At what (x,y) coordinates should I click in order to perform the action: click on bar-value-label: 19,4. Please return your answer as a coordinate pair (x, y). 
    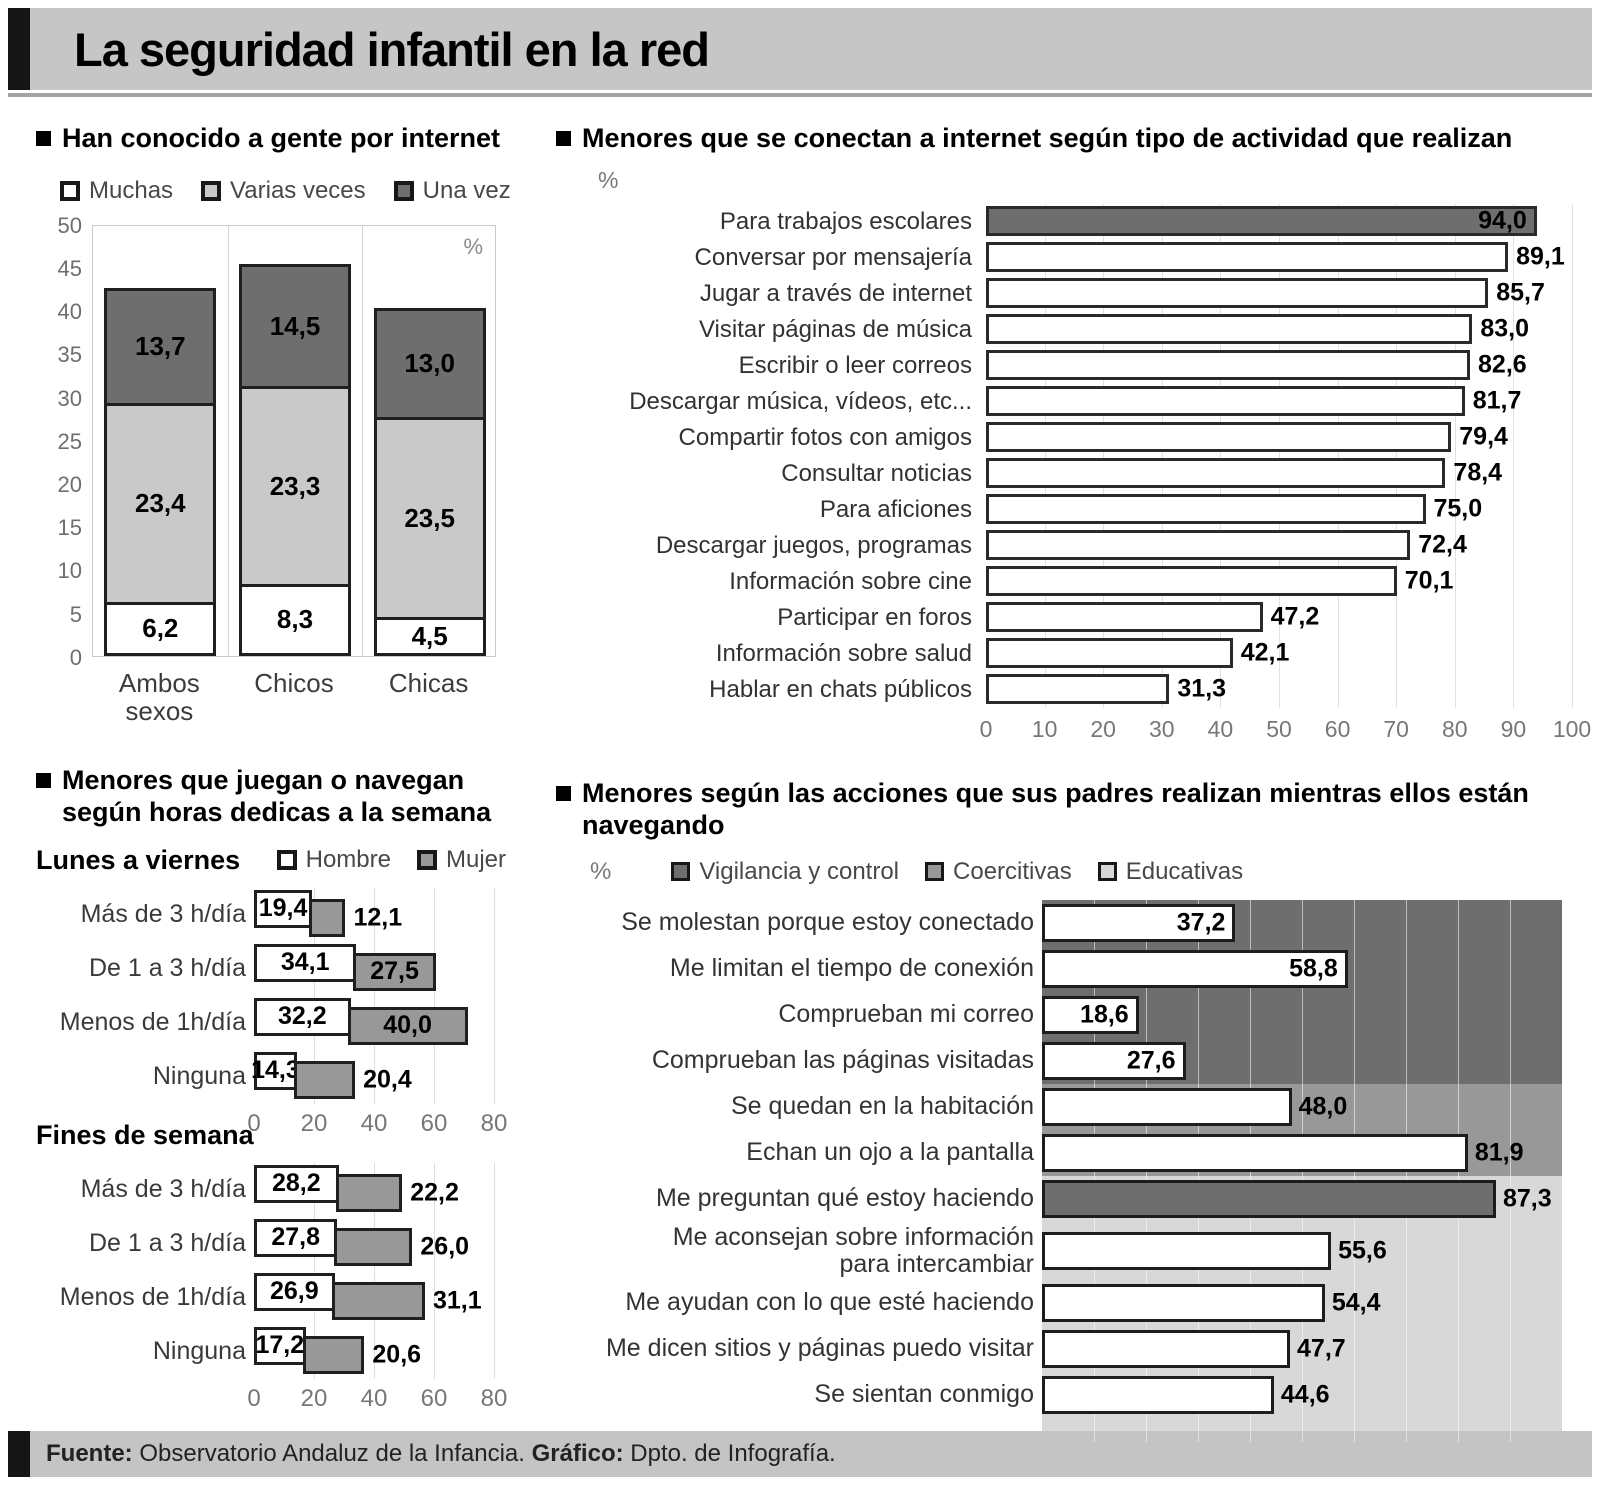
    Looking at the image, I should click on (283, 908).